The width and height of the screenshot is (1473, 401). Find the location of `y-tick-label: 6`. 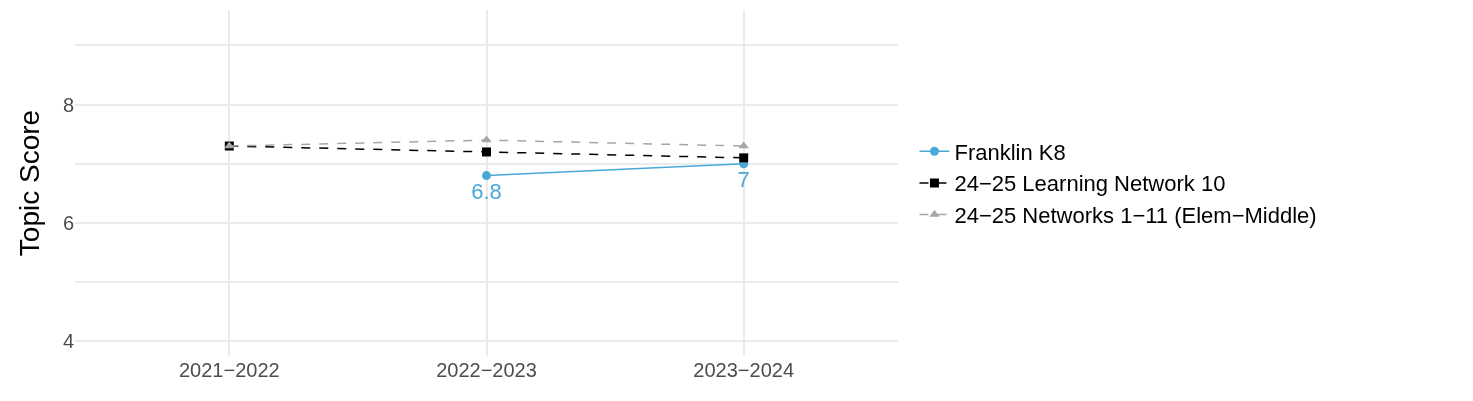

y-tick-label: 6 is located at coordinates (68, 222).